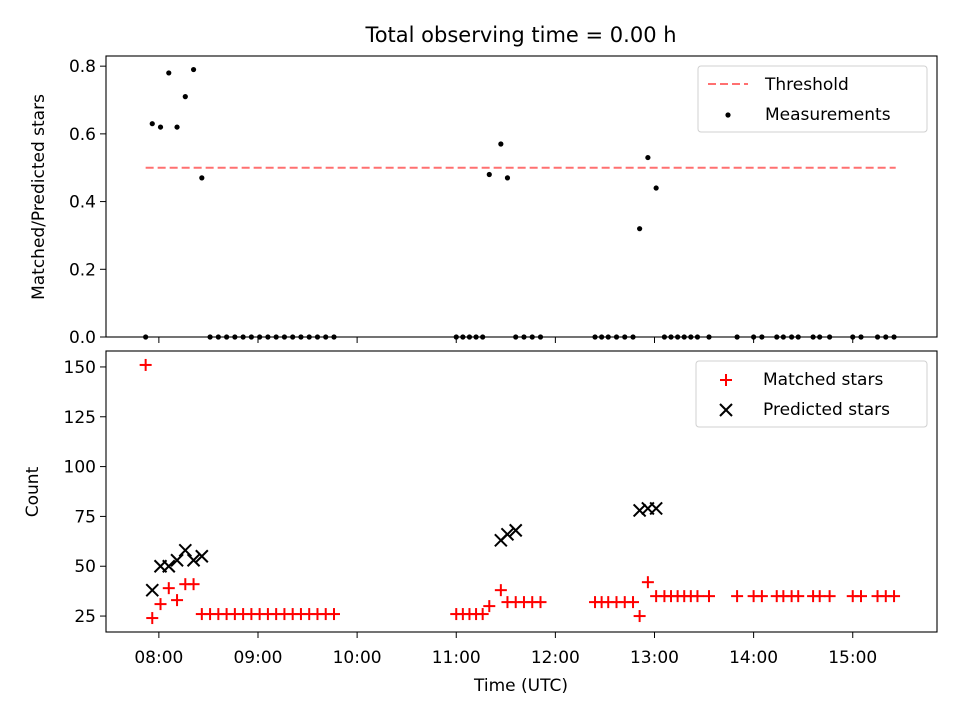 This screenshot has height=720, width=960. I want to click on ratio-legend: Threshold Measurements, so click(812, 99).